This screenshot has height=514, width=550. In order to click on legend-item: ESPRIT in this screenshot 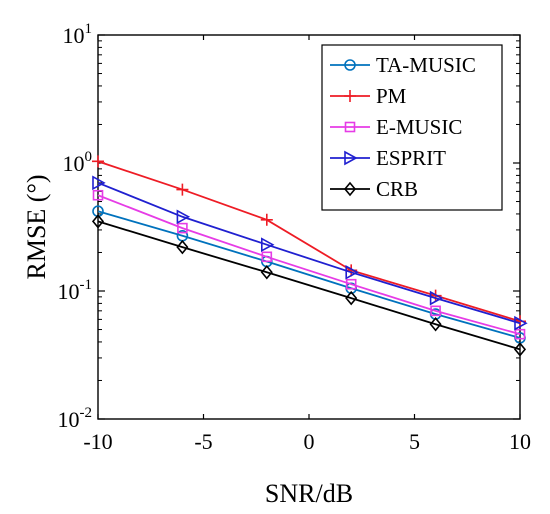, I will do `click(388, 158)`.